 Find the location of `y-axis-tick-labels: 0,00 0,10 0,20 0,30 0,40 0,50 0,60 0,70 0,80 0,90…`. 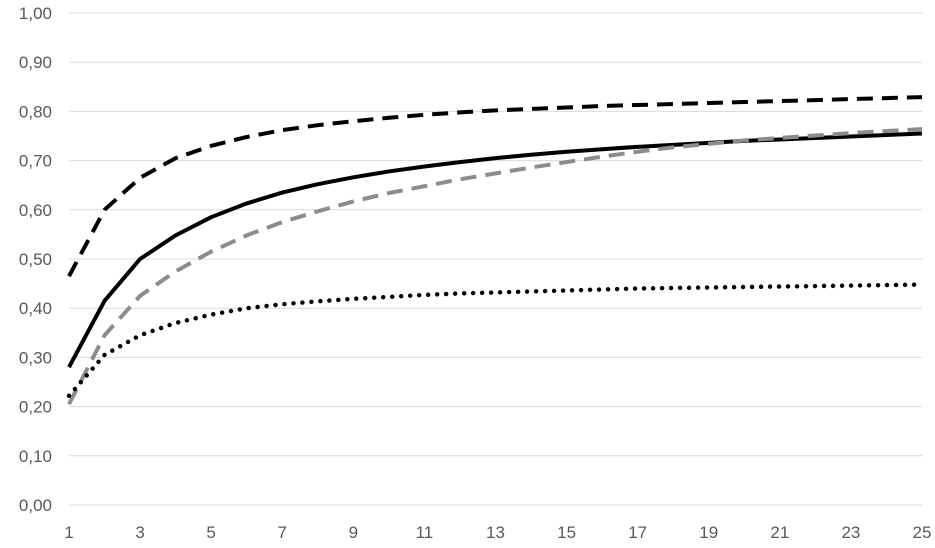

y-axis-tick-labels: 0,00 0,10 0,20 0,30 0,40 0,50 0,60 0,70 0,80 0,90… is located at coordinates (35, 259).